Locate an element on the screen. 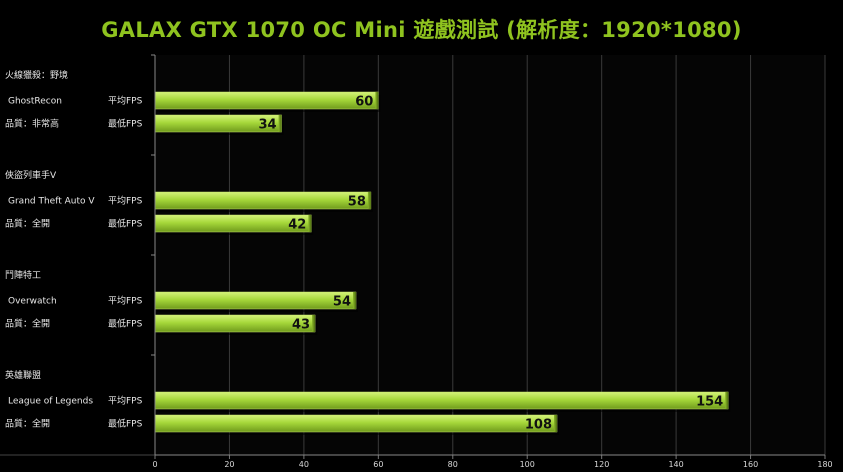  bar-value-label: 58 is located at coordinates (357, 202).